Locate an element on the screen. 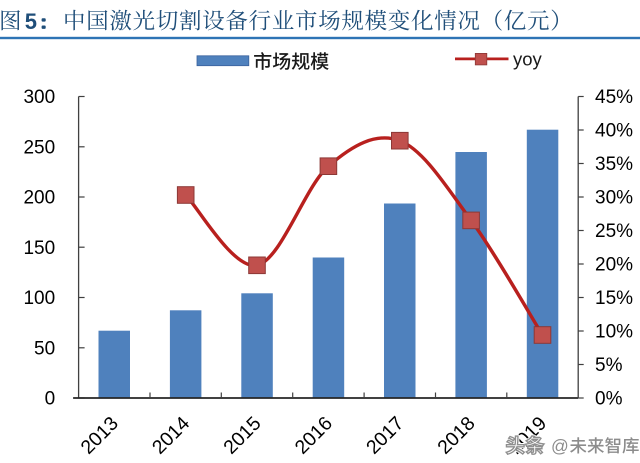  svg-text: 45% is located at coordinates (614, 97).